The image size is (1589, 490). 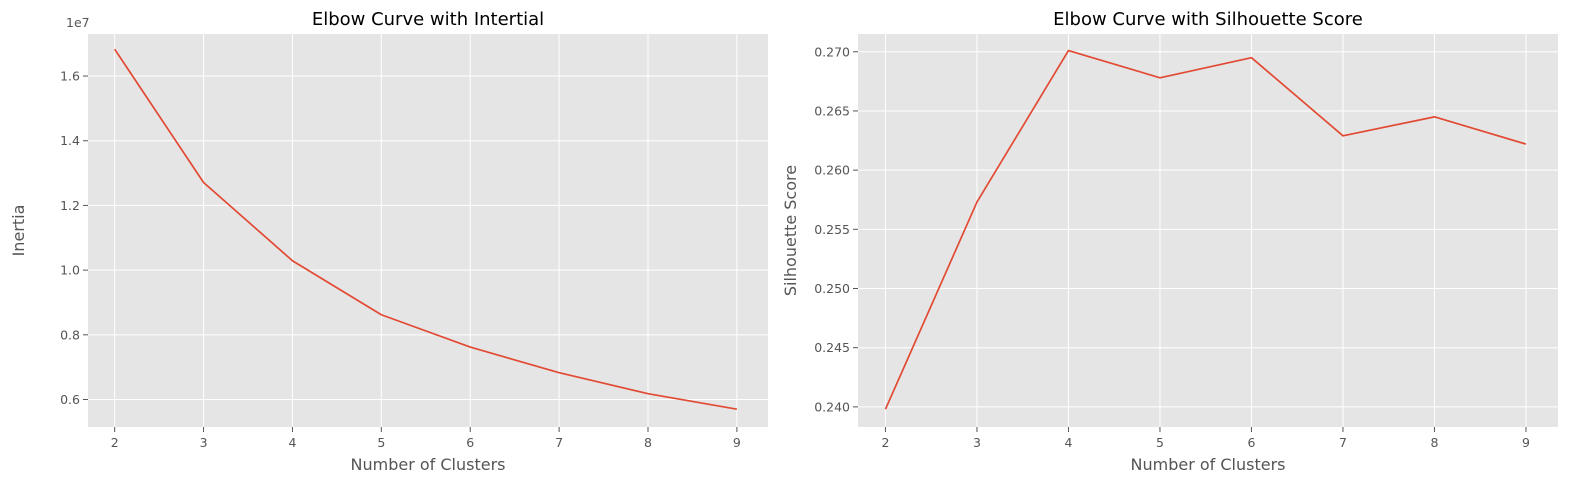 I want to click on y-axis-label: Inertia, so click(x=18, y=231).